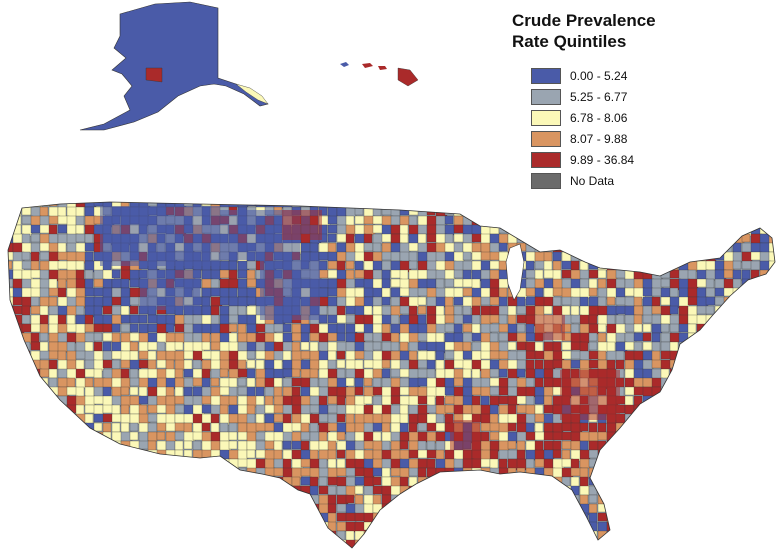 Image resolution: width=784 pixels, height=555 pixels. I want to click on legend-item: 9.89 - 36.84, so click(612, 159).